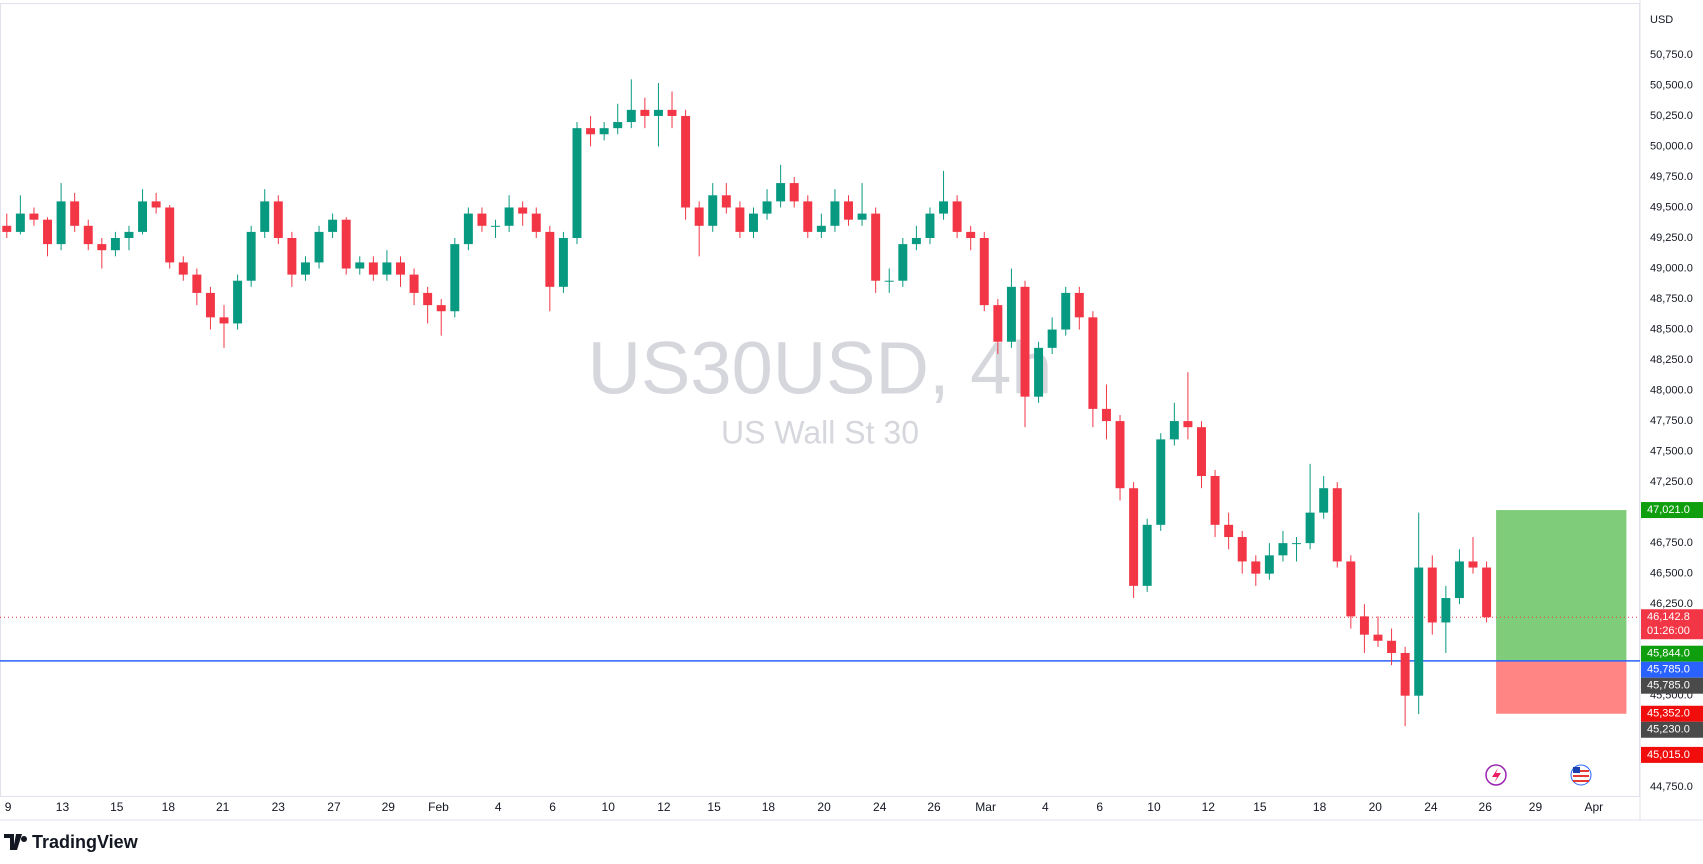 This screenshot has height=864, width=1703. What do you see at coordinates (1154, 807) in the screenshot?
I see `x-tick-label: 10` at bounding box center [1154, 807].